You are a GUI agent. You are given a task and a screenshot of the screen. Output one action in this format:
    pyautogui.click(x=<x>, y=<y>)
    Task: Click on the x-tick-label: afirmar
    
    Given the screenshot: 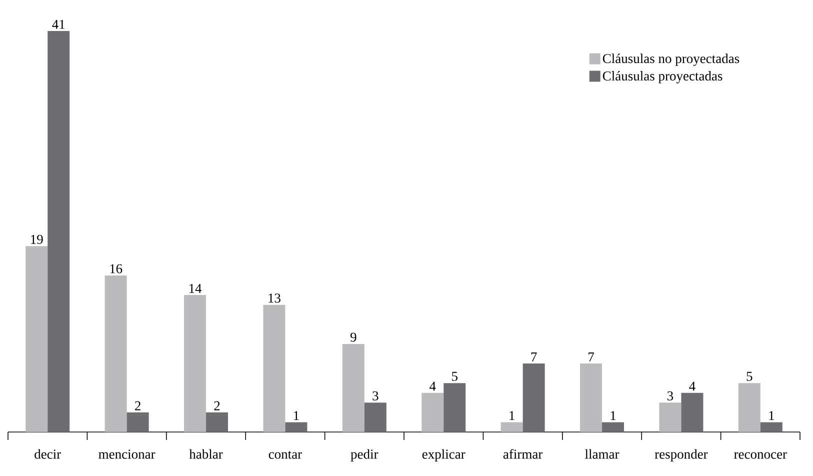 What is the action you would take?
    pyautogui.click(x=523, y=454)
    